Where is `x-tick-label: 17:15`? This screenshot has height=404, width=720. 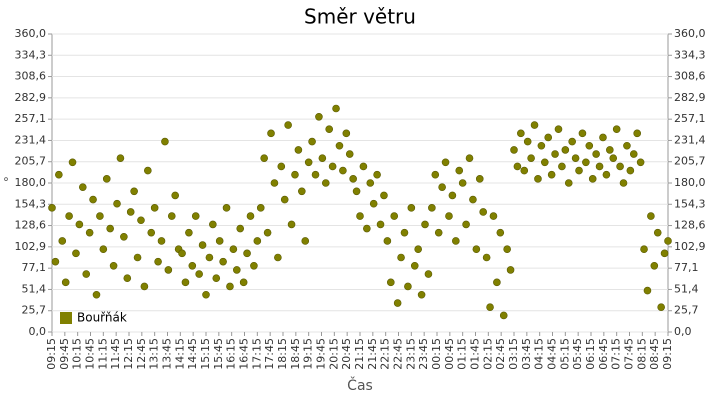
x-tick-label: 17:15 is located at coordinates (256, 354).